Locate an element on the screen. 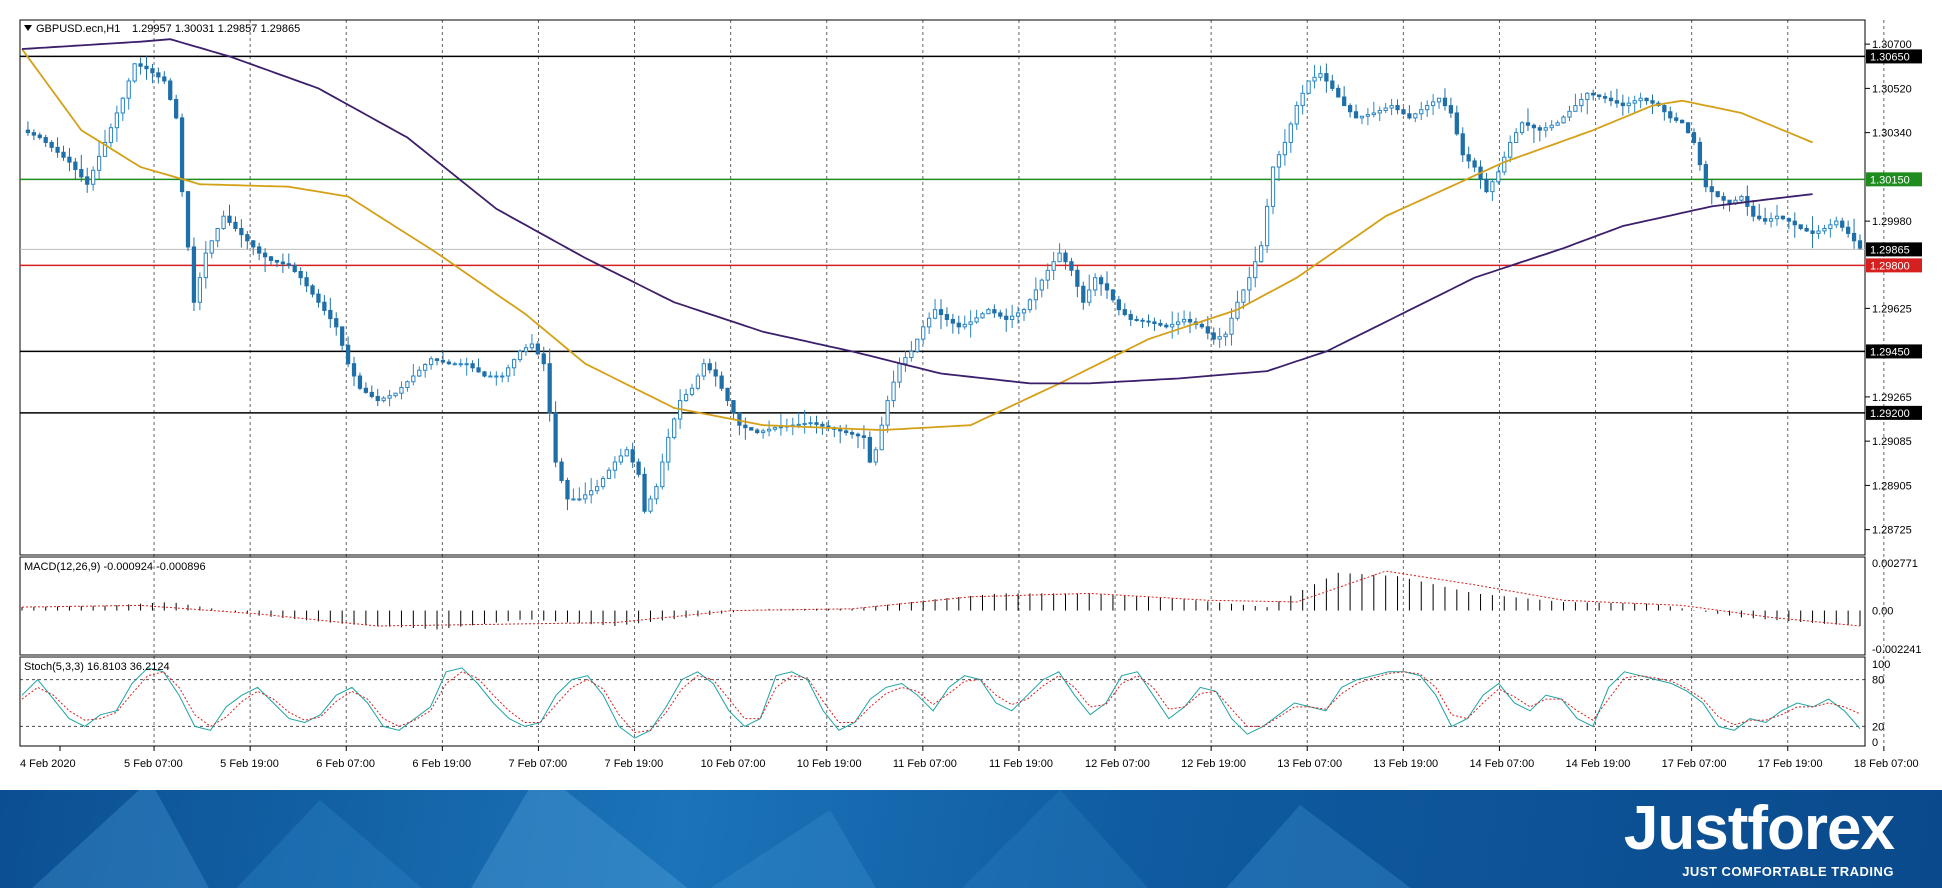 The image size is (1942, 888). symbol-dropdown-icon is located at coordinates (28, 28).